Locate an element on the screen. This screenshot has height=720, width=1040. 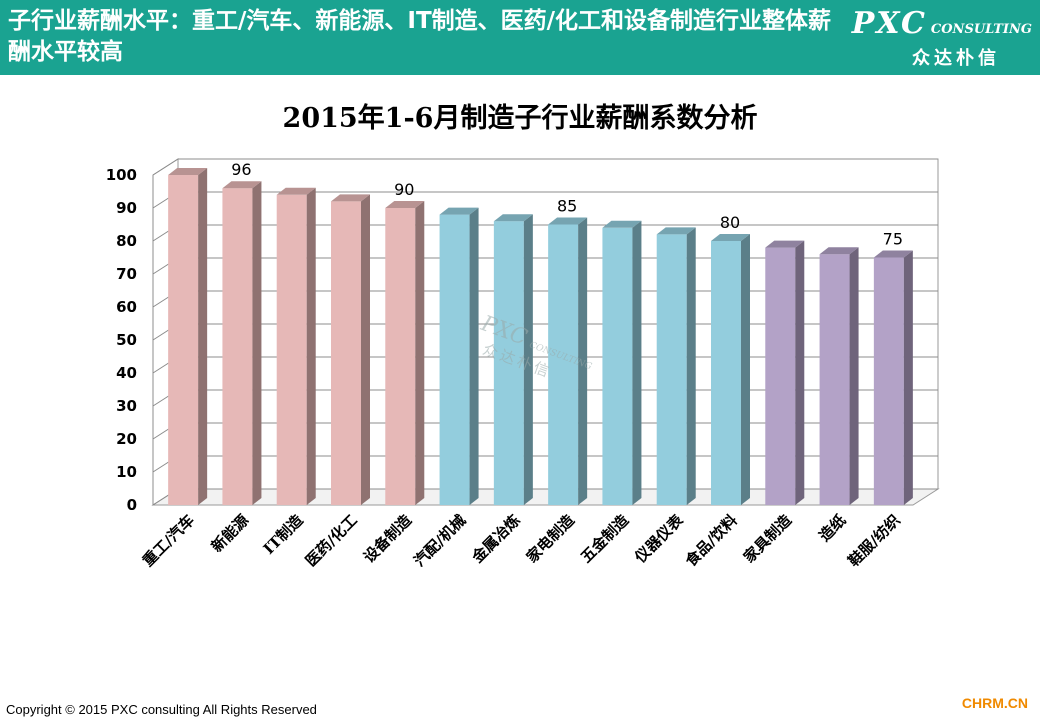
x-category-label: 设备制造 is located at coordinates (387, 538).